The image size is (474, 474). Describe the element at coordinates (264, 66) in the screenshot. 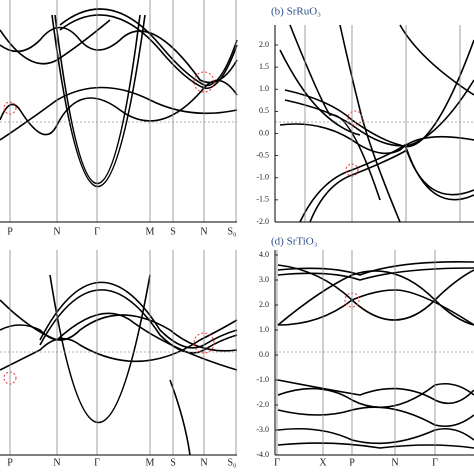

I see `y-tick-label: 1.5` at that location.